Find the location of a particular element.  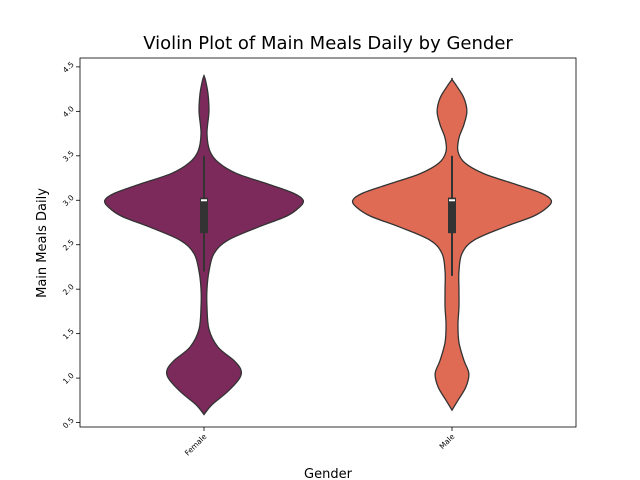

y-tick-label: 1.5 is located at coordinates (68, 333).